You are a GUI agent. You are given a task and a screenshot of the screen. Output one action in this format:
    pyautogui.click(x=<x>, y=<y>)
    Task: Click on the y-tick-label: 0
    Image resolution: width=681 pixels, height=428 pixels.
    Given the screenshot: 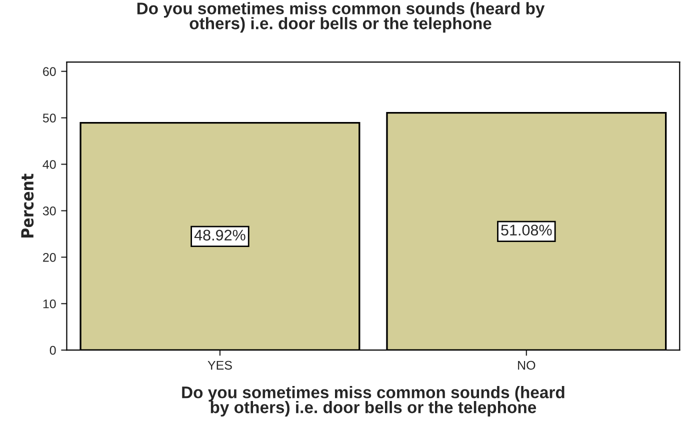 What is the action you would take?
    pyautogui.click(x=53, y=350)
    